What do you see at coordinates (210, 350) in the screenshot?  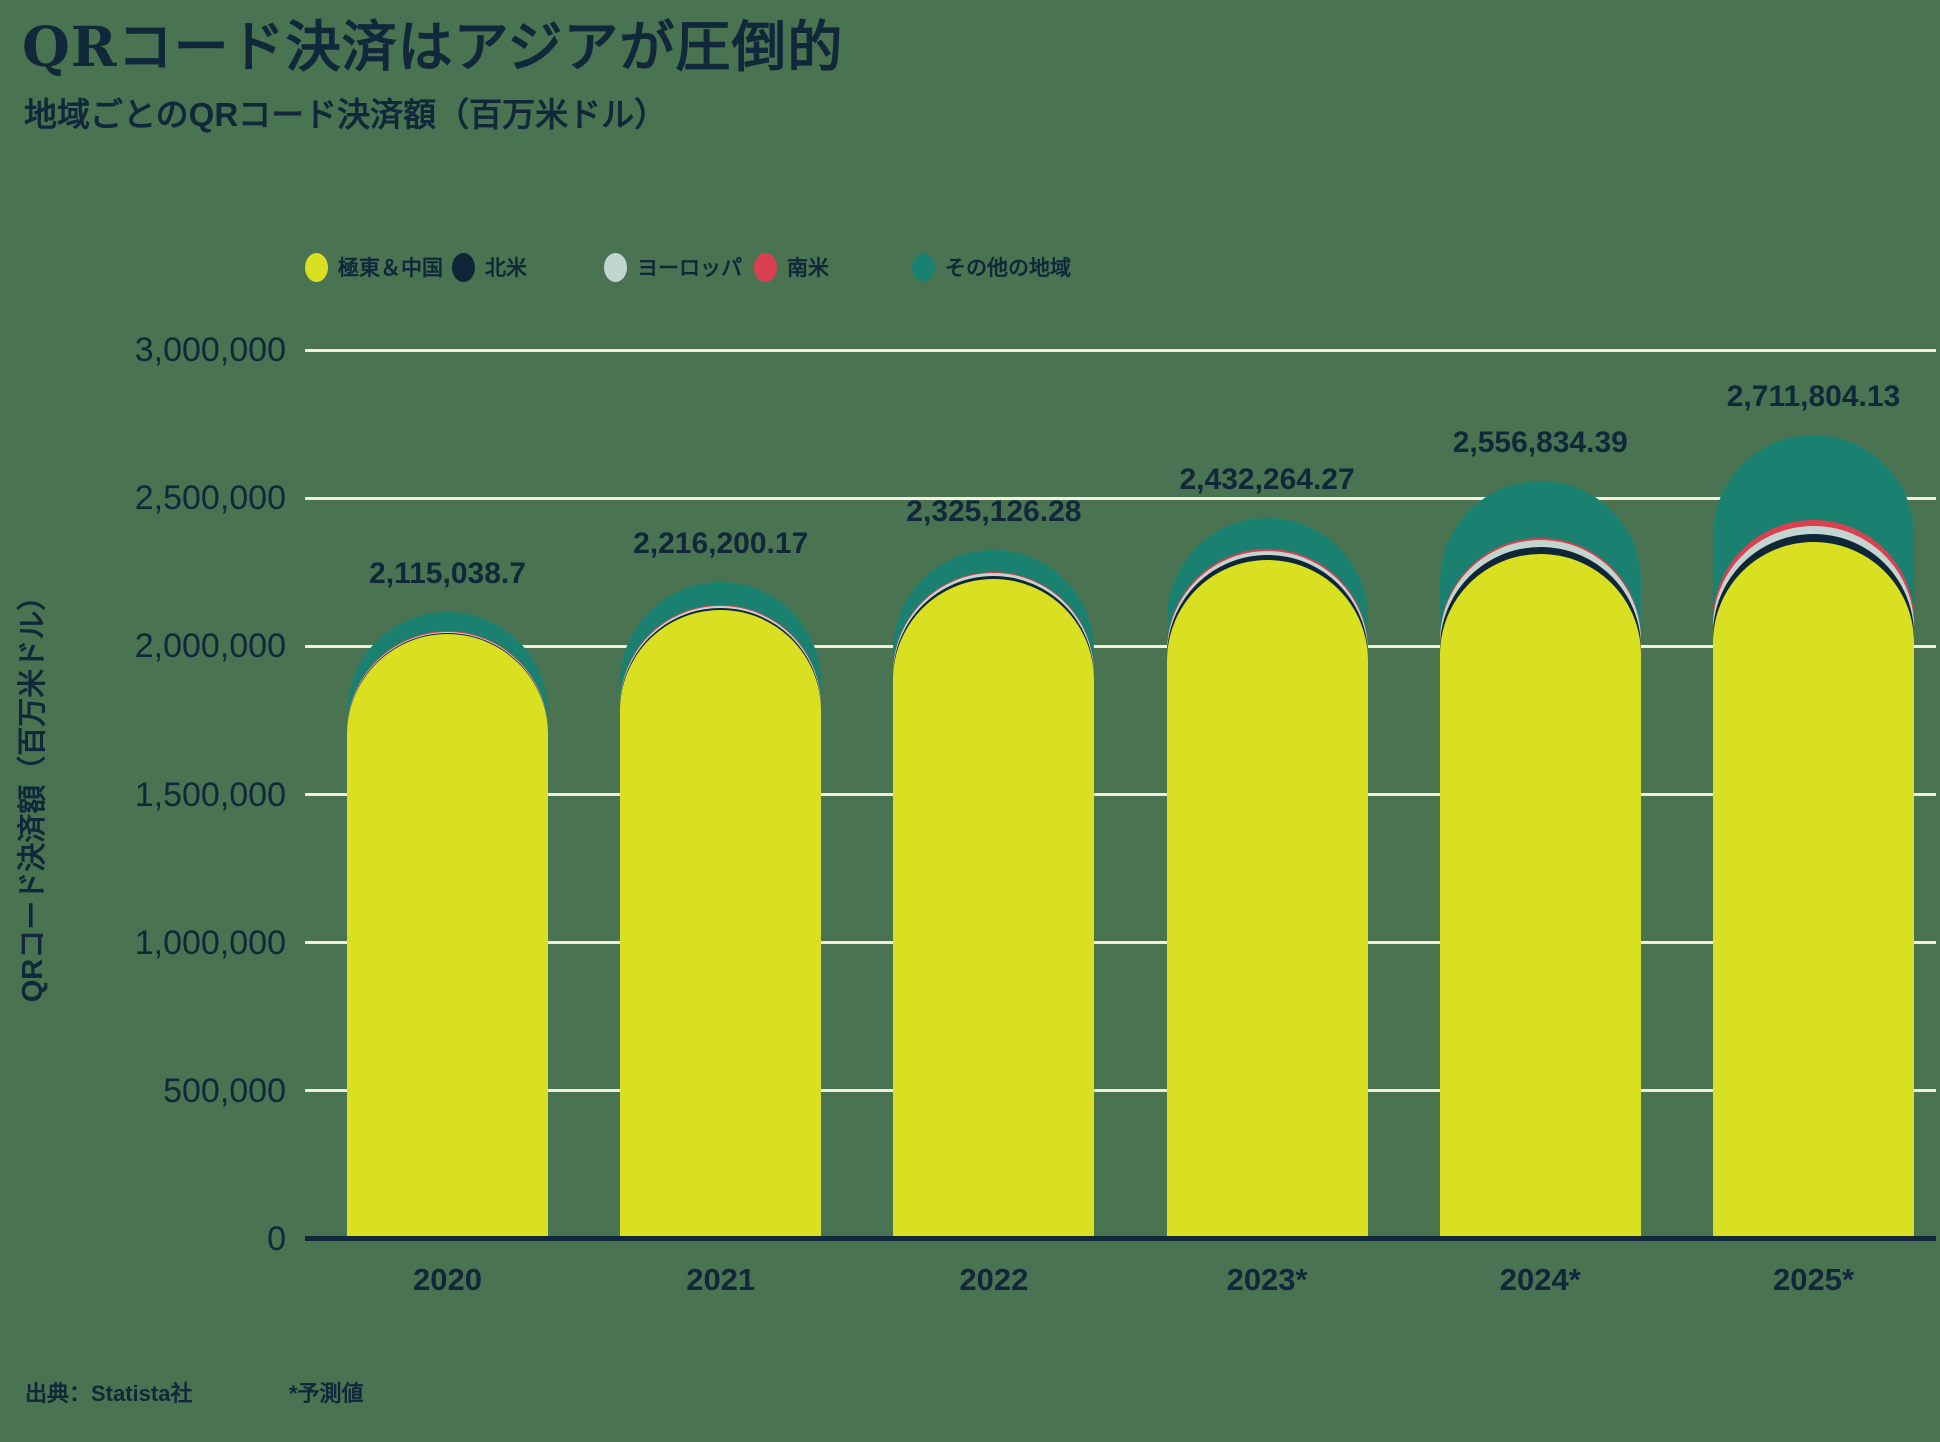 I see `y-tick-label: 3,000,000` at bounding box center [210, 350].